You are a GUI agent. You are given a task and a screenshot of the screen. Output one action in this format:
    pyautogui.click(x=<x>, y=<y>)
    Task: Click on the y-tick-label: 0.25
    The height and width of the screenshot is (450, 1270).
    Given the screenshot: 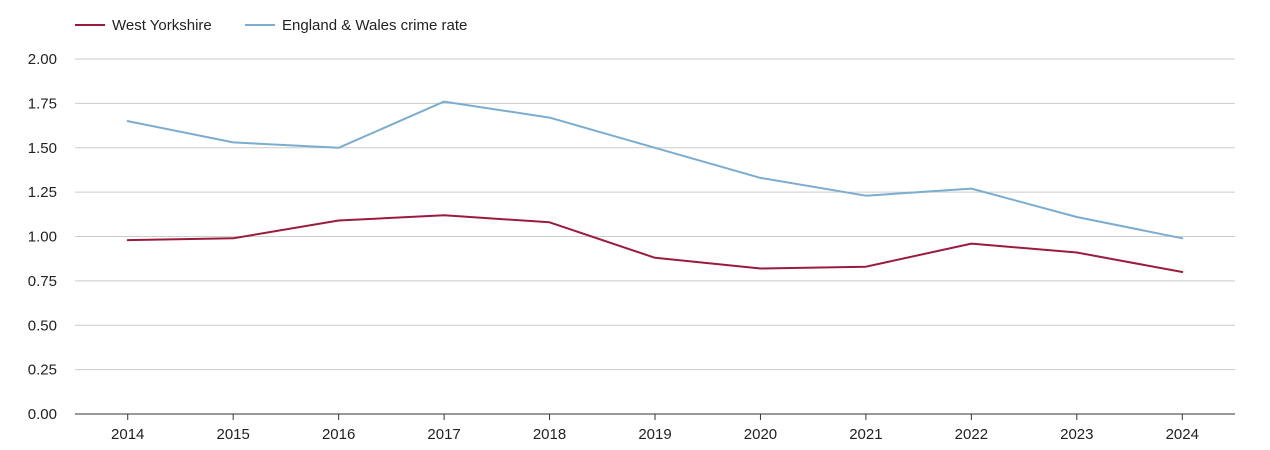 What is the action you would take?
    pyautogui.click(x=42, y=370)
    